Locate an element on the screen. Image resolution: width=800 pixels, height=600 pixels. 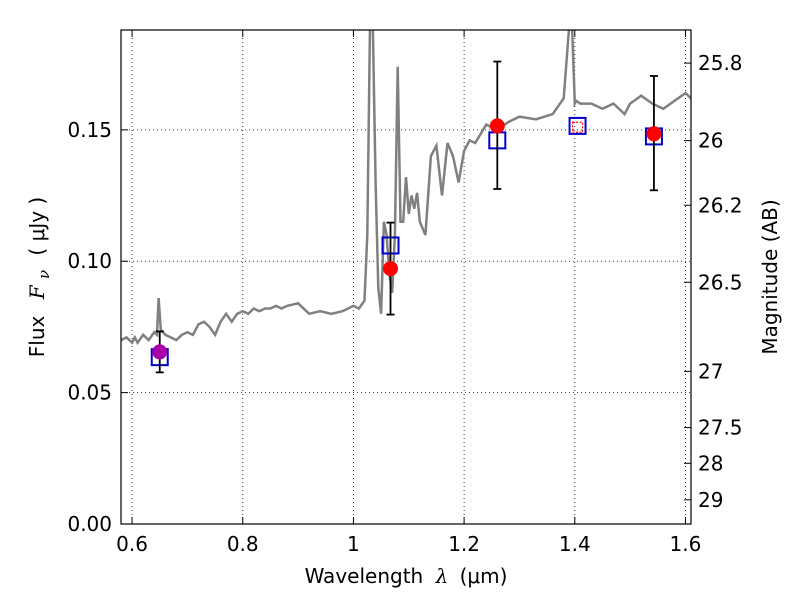
y2-tick-label-1: 26 is located at coordinates (710, 141).